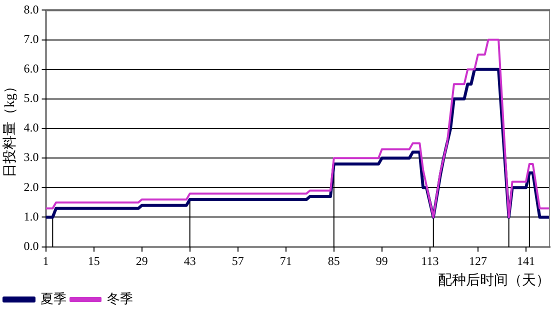  What do you see at coordinates (430, 261) in the screenshot?
I see `x-tick-label: 113` at bounding box center [430, 261].